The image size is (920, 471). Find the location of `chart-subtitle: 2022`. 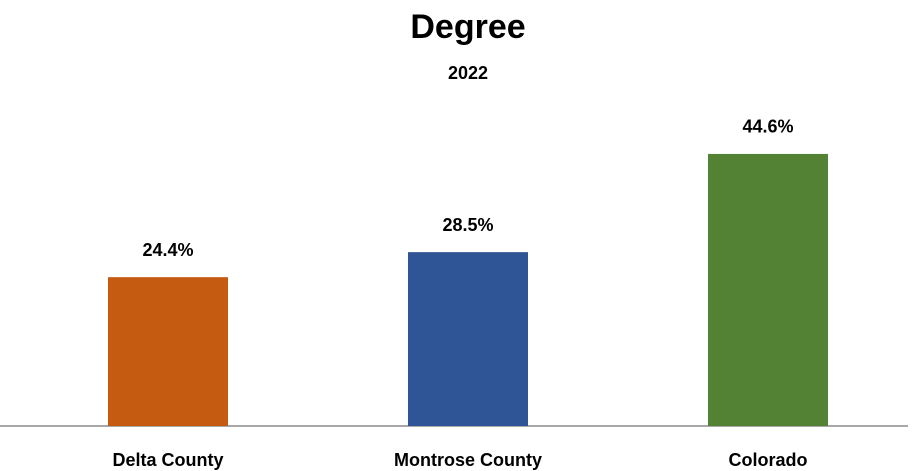

chart-subtitle: 2022 is located at coordinates (468, 73).